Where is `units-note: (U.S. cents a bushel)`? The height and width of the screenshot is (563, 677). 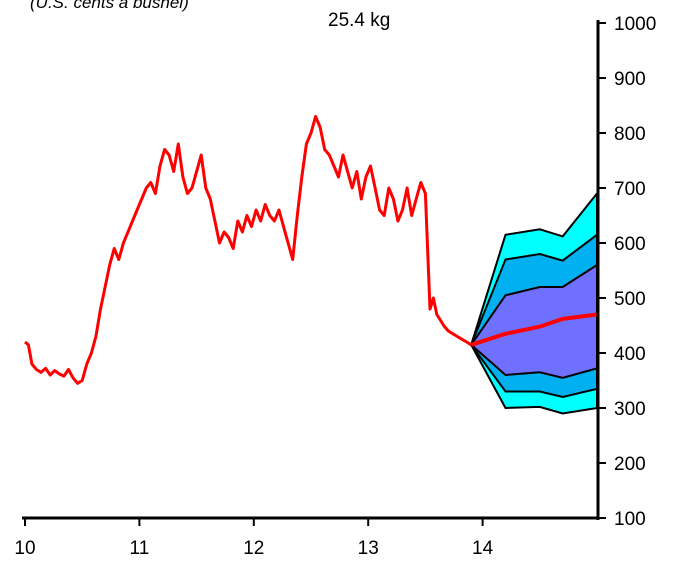
units-note: (U.S. cents a bushel) is located at coordinates (109, 6).